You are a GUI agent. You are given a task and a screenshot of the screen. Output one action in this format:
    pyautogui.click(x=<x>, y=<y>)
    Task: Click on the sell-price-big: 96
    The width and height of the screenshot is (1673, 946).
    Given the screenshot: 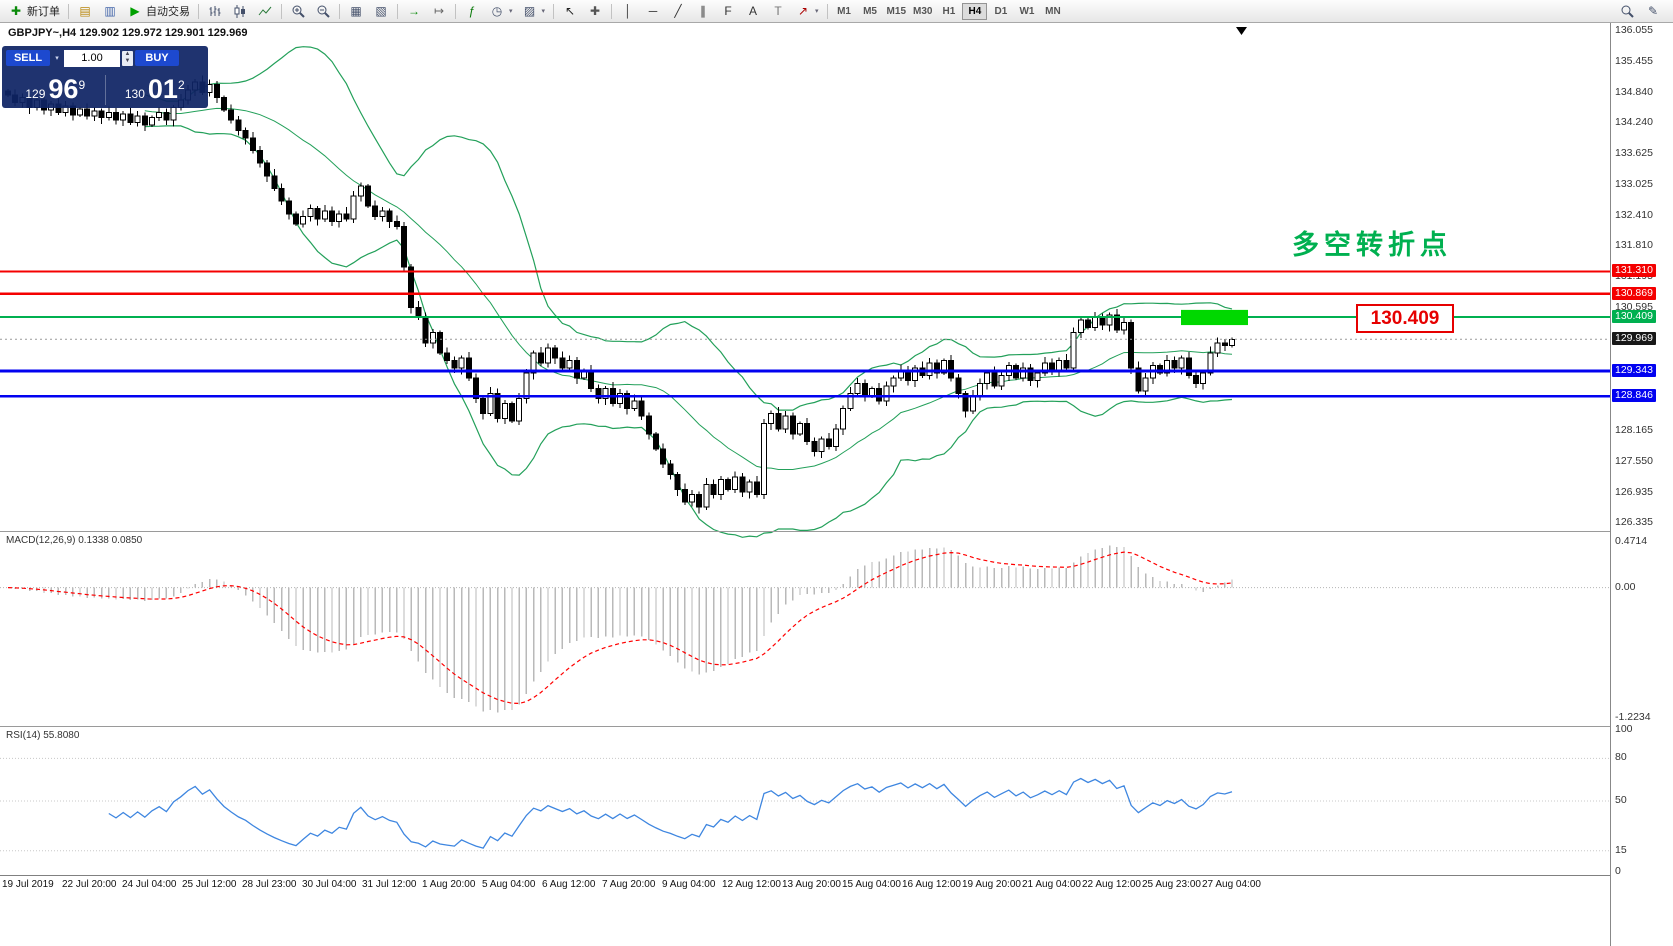 What is the action you would take?
    pyautogui.click(x=63, y=89)
    